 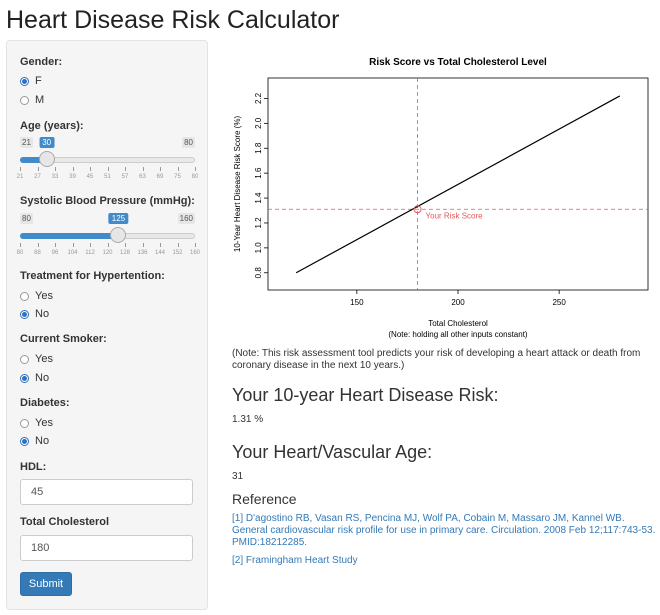 I want to click on age-tick-label: 80, so click(x=195, y=177).